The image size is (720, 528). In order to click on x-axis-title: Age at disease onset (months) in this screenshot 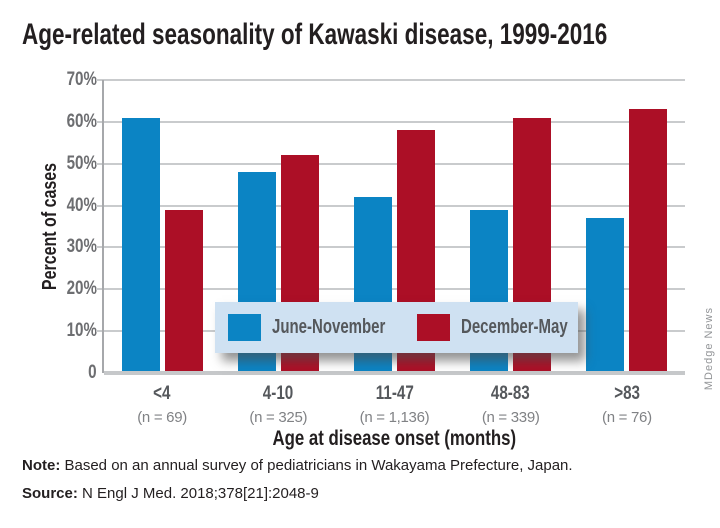, I will do `click(394, 439)`.